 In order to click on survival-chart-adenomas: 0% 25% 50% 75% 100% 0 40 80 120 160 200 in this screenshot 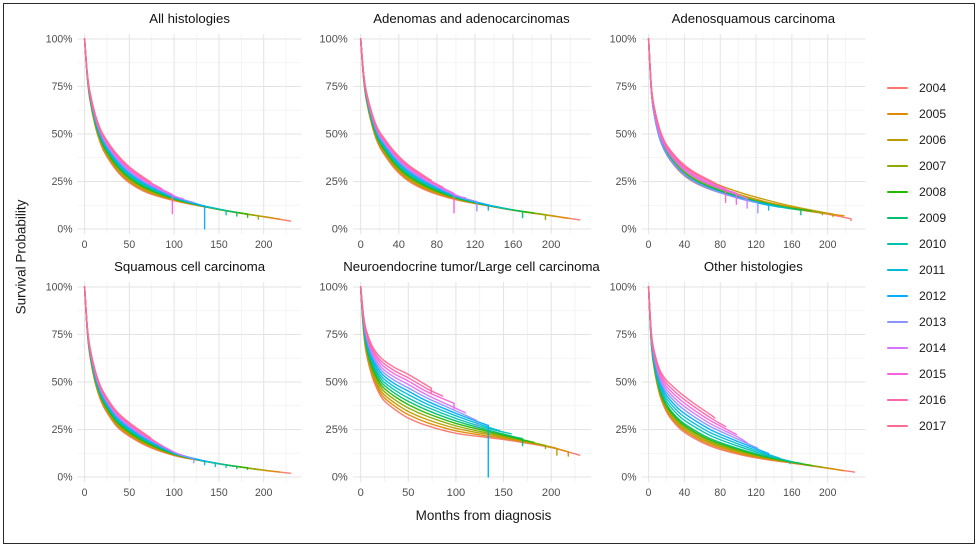, I will do `click(456, 142)`.